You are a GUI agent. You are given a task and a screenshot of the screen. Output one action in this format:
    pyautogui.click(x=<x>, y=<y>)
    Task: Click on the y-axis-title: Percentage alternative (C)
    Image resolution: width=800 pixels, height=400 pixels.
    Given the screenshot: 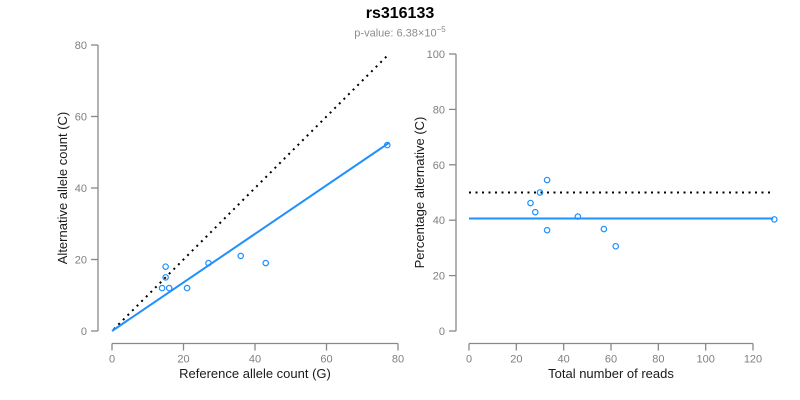 What is the action you would take?
    pyautogui.click(x=419, y=193)
    